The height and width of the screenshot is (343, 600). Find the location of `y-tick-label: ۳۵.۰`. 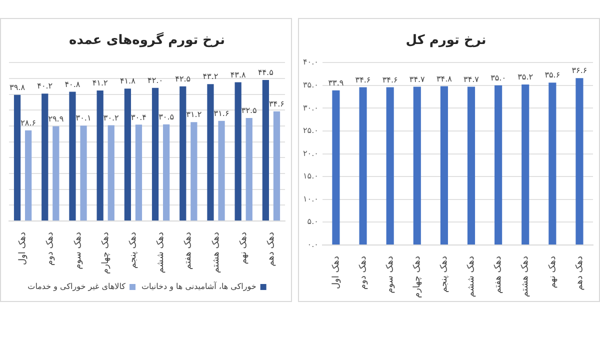

y-tick-label: ۳۵.۰ is located at coordinates (310, 85).